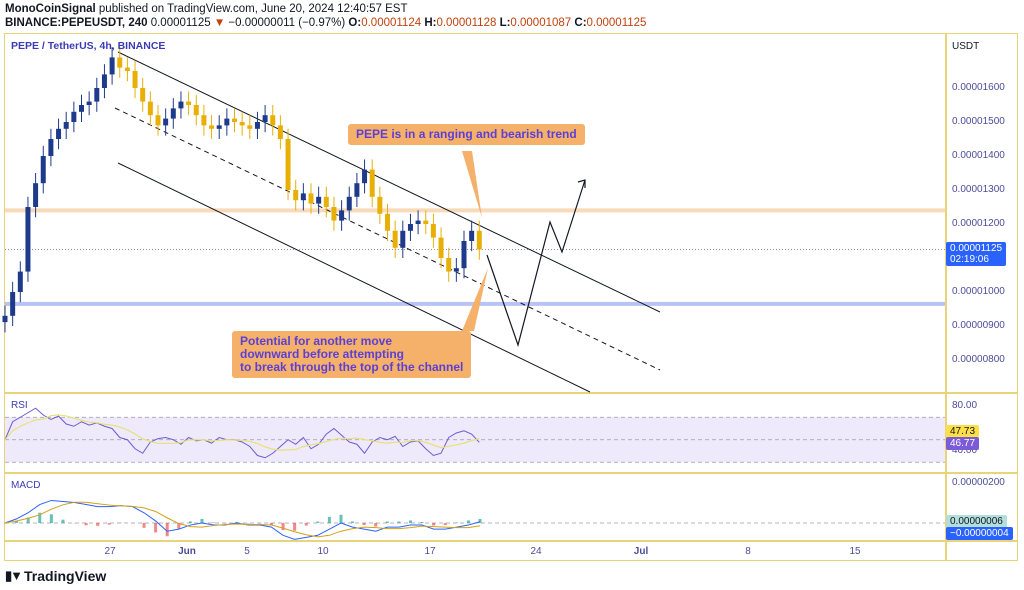 This screenshot has height=590, width=1024. I want to click on tradingview-logo: ▮▼ TradingView, so click(55, 576).